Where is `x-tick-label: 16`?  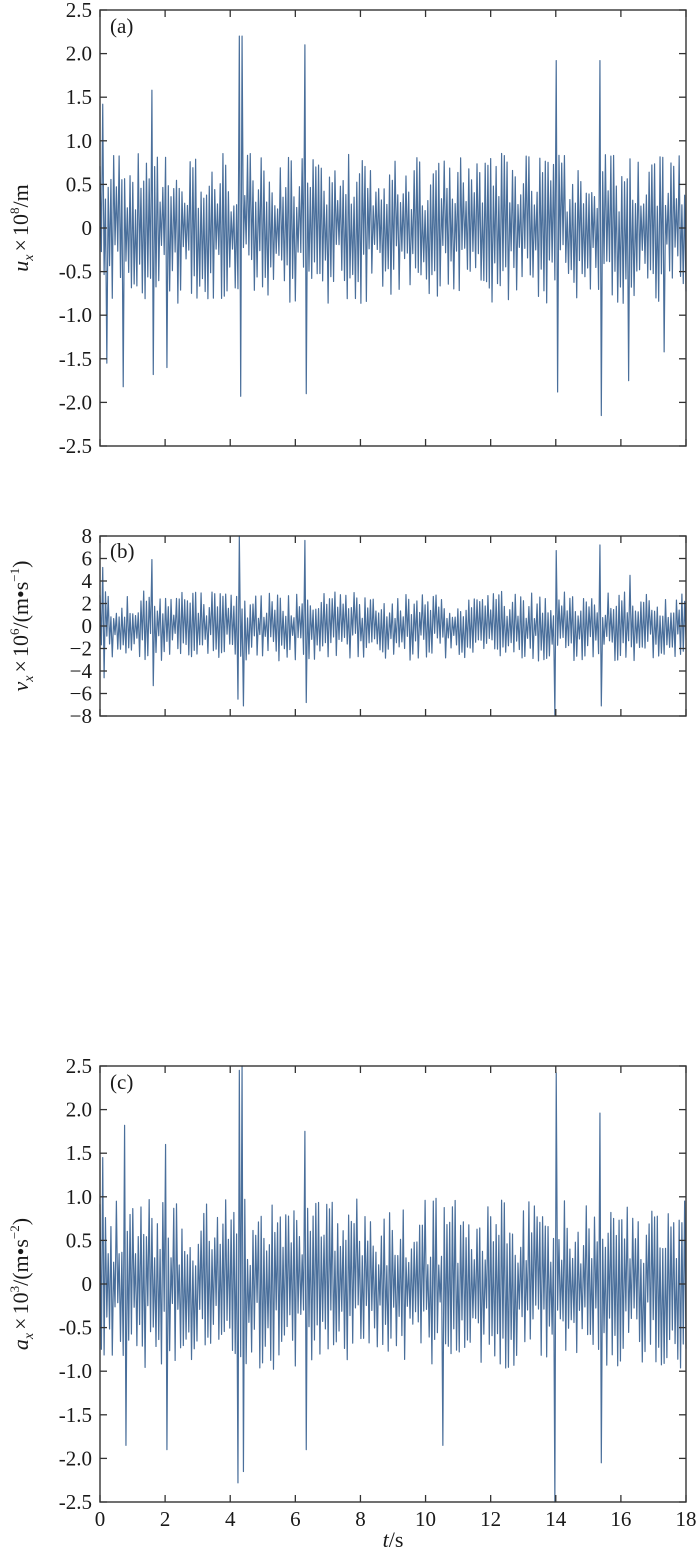
x-tick-label: 16 is located at coordinates (620, 1519).